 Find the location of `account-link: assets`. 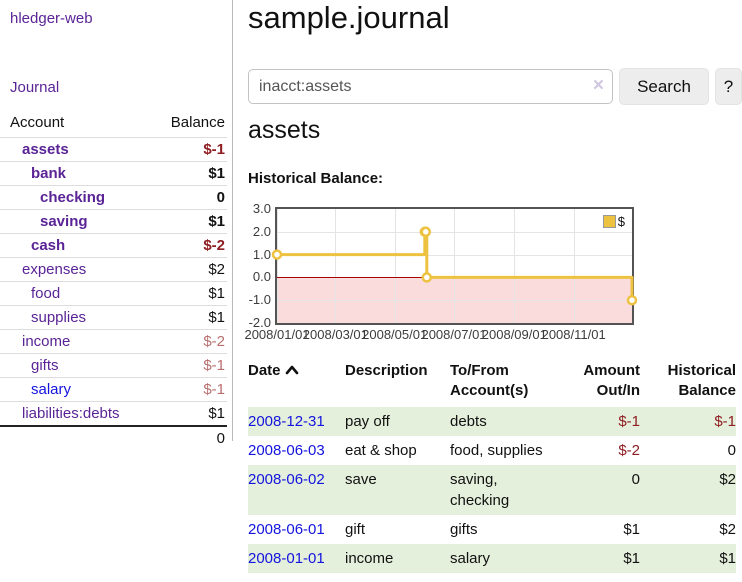

account-link: assets is located at coordinates (45, 149).